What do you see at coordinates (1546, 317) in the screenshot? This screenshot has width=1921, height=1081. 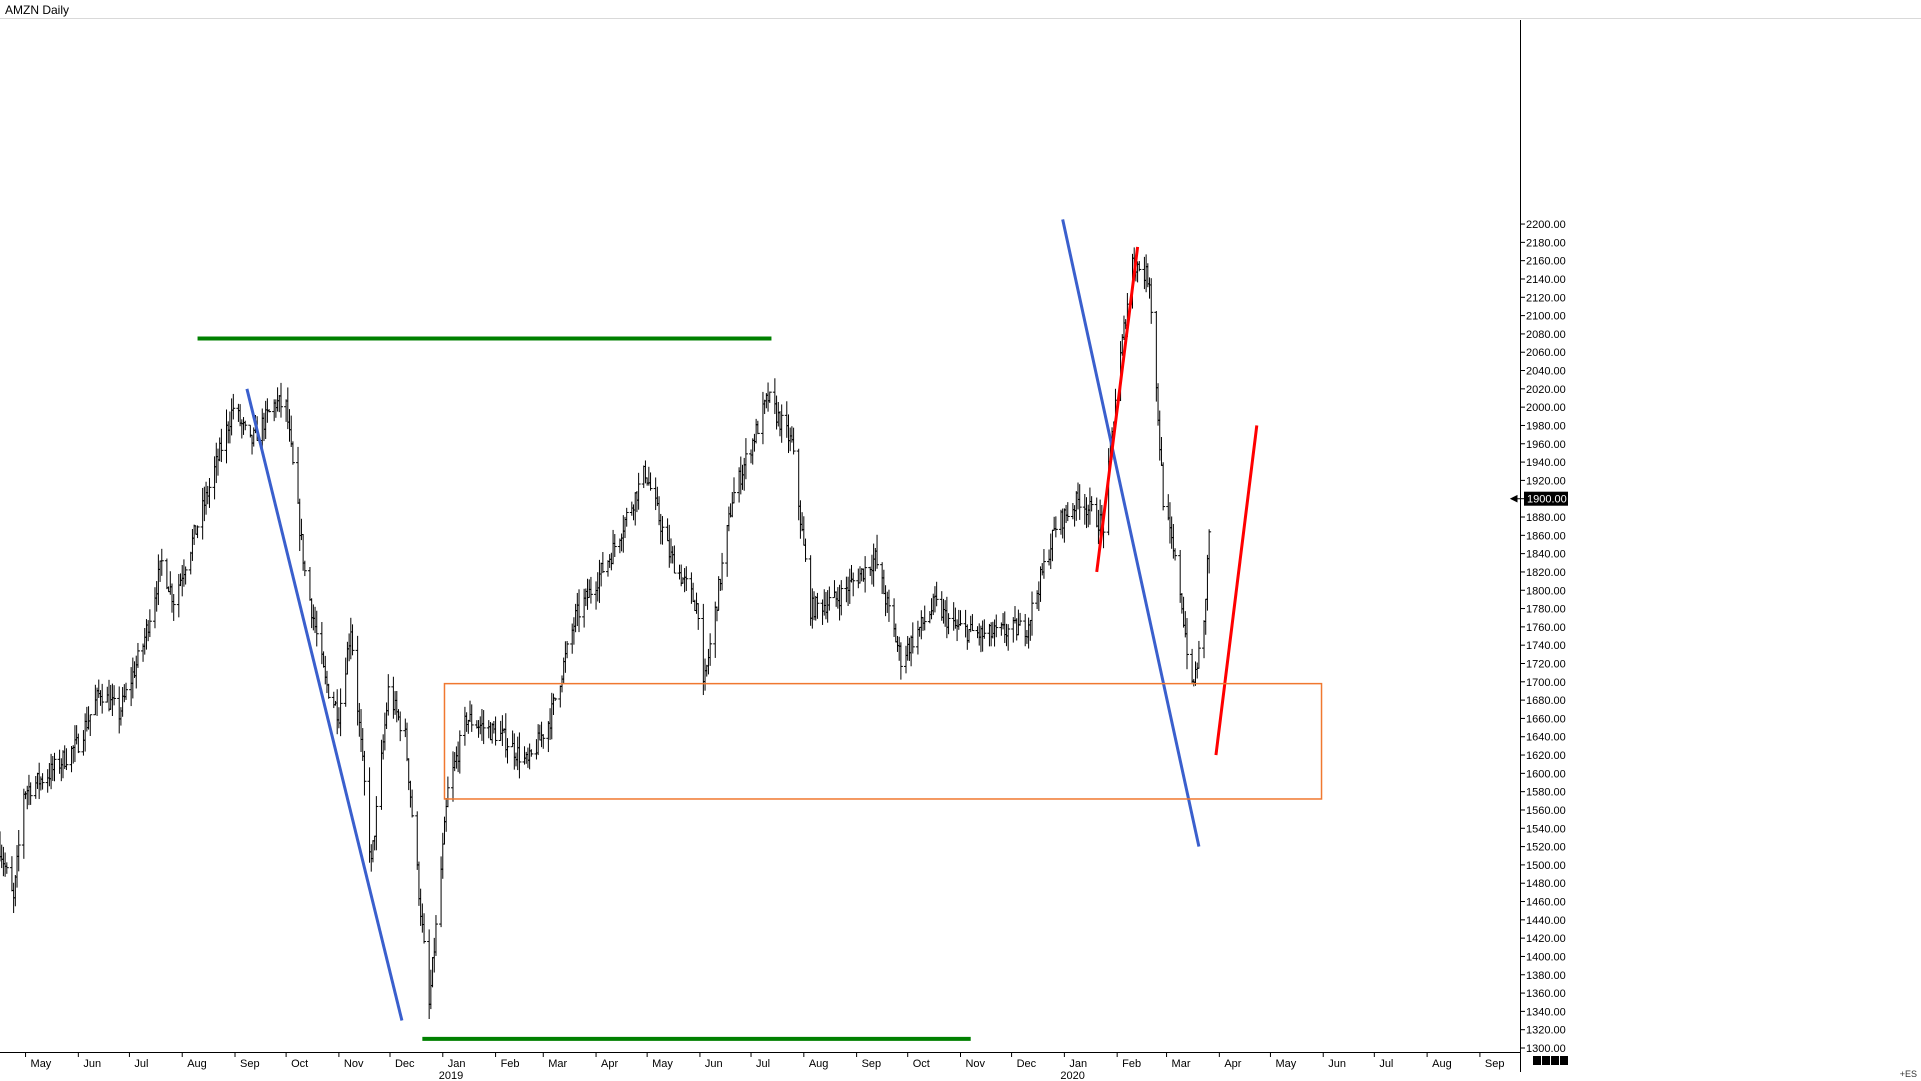 I see `y-tick-label: 2100.00` at bounding box center [1546, 317].